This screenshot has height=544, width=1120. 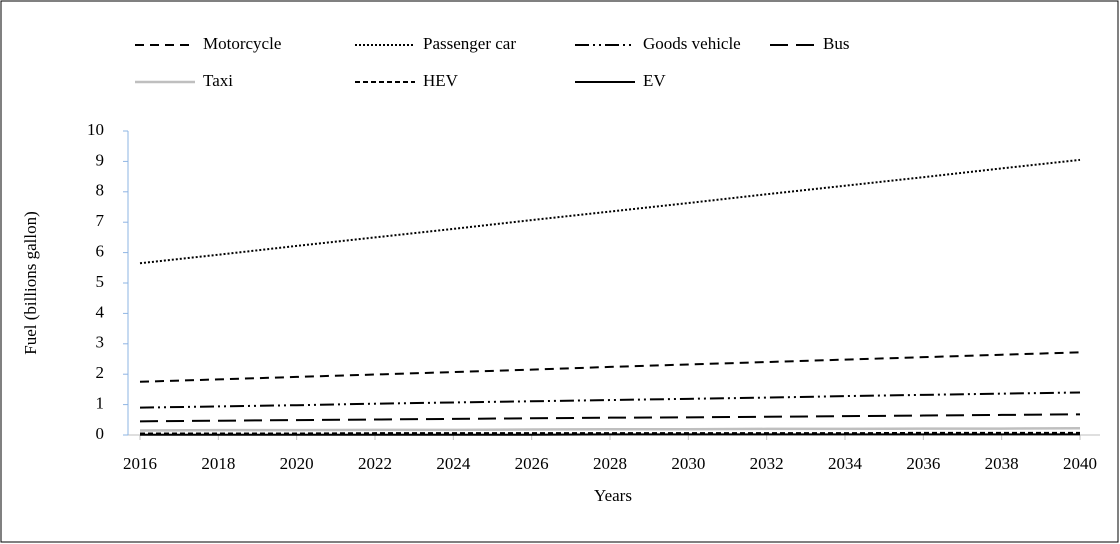 What do you see at coordinates (692, 43) in the screenshot?
I see `legend-label: Goods vehicle` at bounding box center [692, 43].